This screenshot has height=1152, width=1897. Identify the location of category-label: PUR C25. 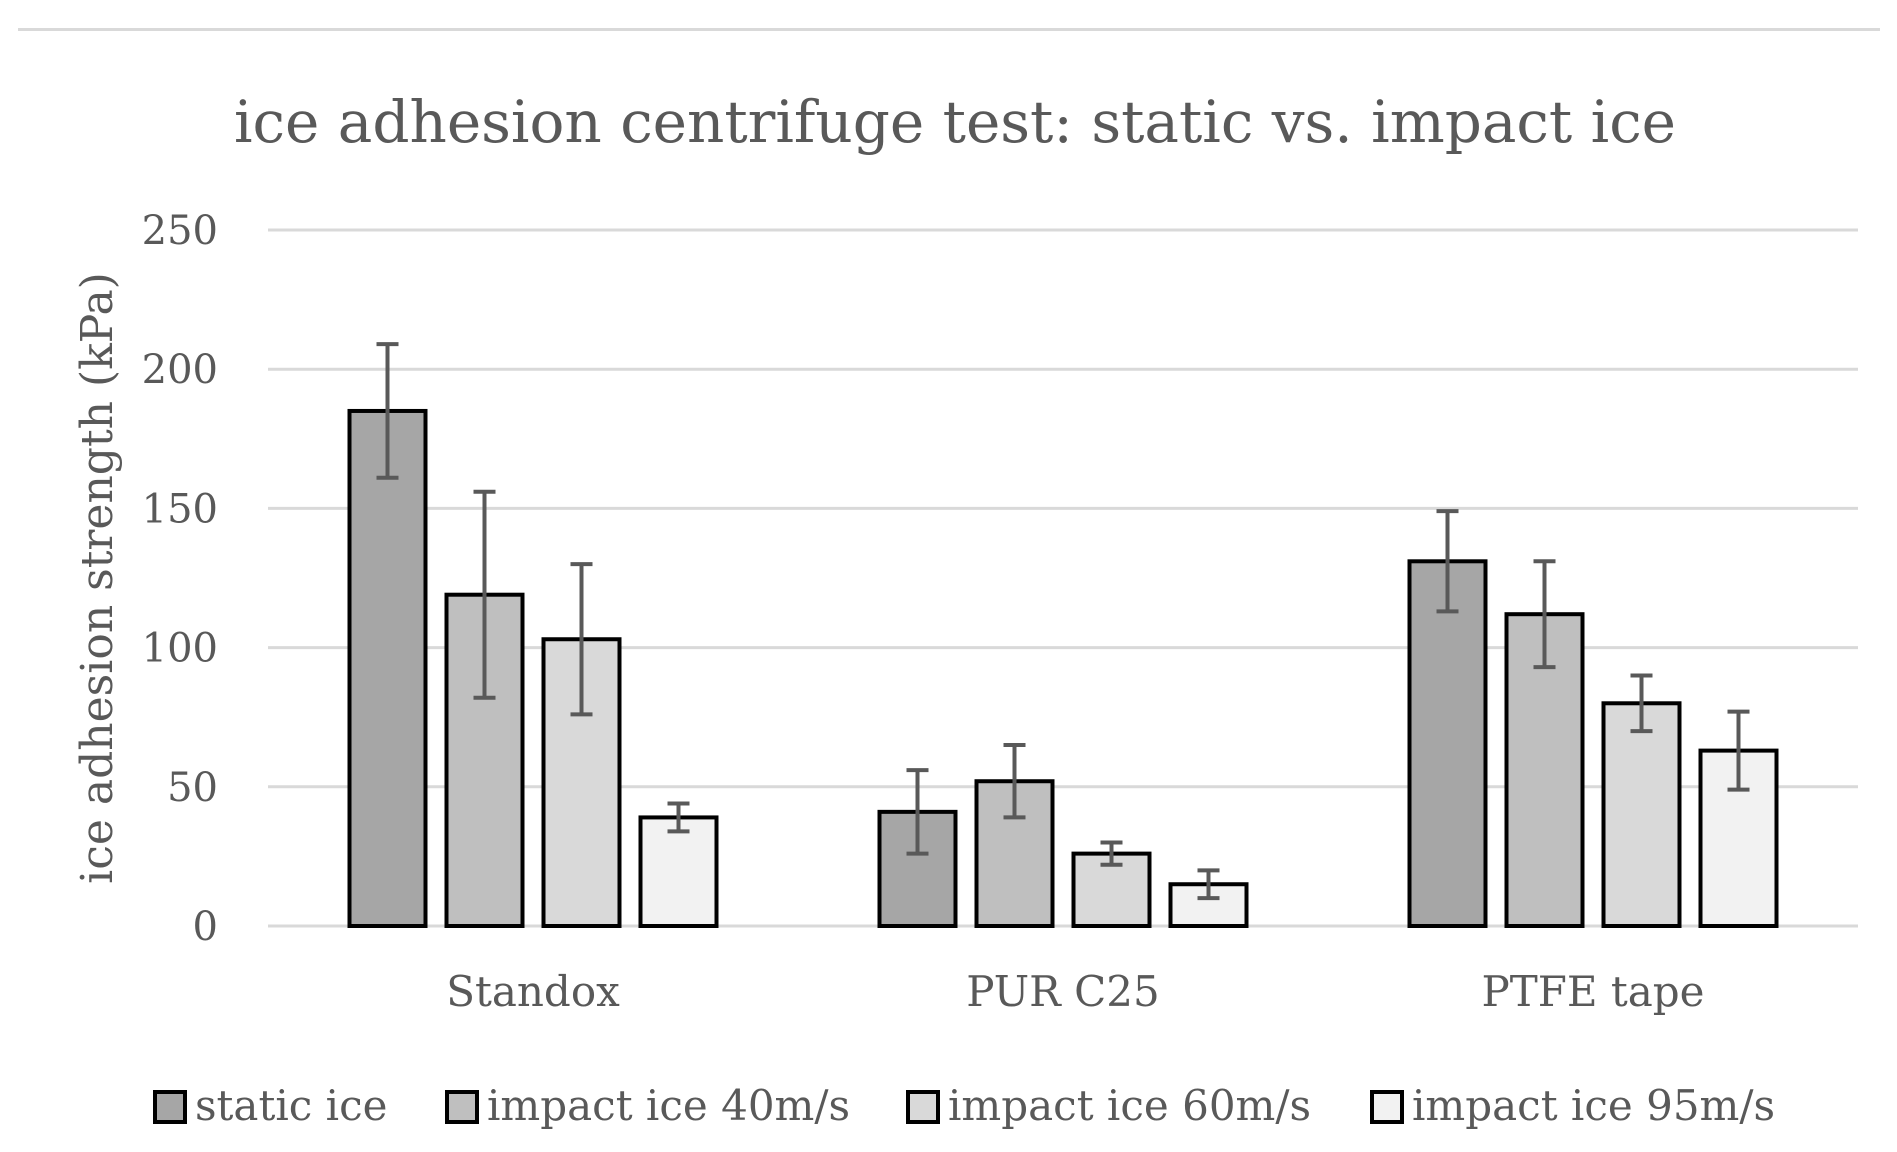
(1062, 991).